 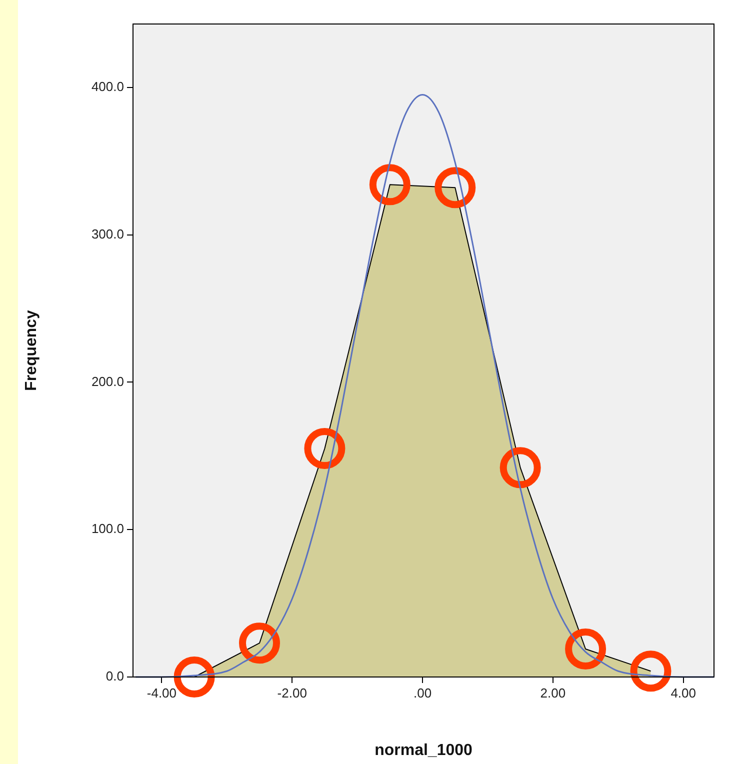 What do you see at coordinates (115, 676) in the screenshot?
I see `y-tick-label: 0.0` at bounding box center [115, 676].